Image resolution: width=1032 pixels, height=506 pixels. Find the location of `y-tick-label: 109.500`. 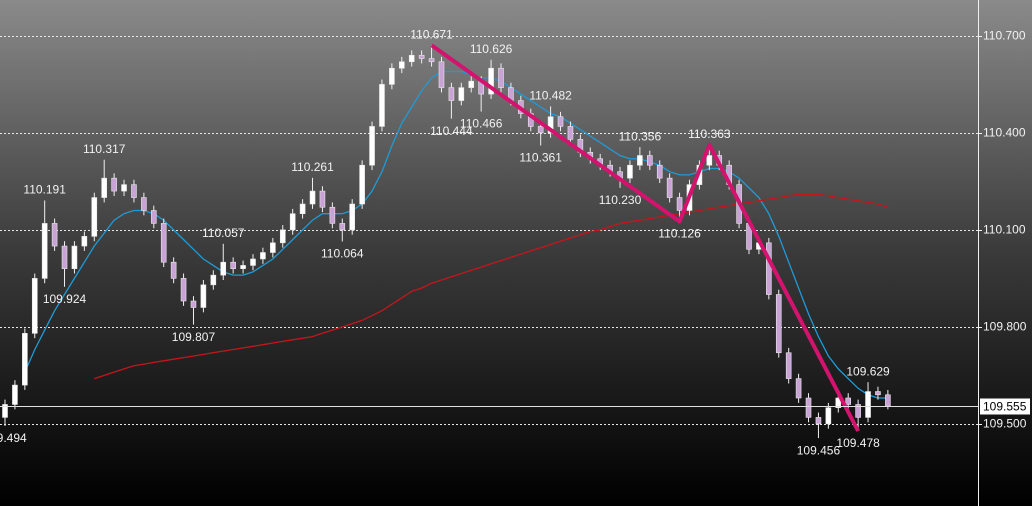

y-tick-label: 109.500 is located at coordinates (1005, 424).